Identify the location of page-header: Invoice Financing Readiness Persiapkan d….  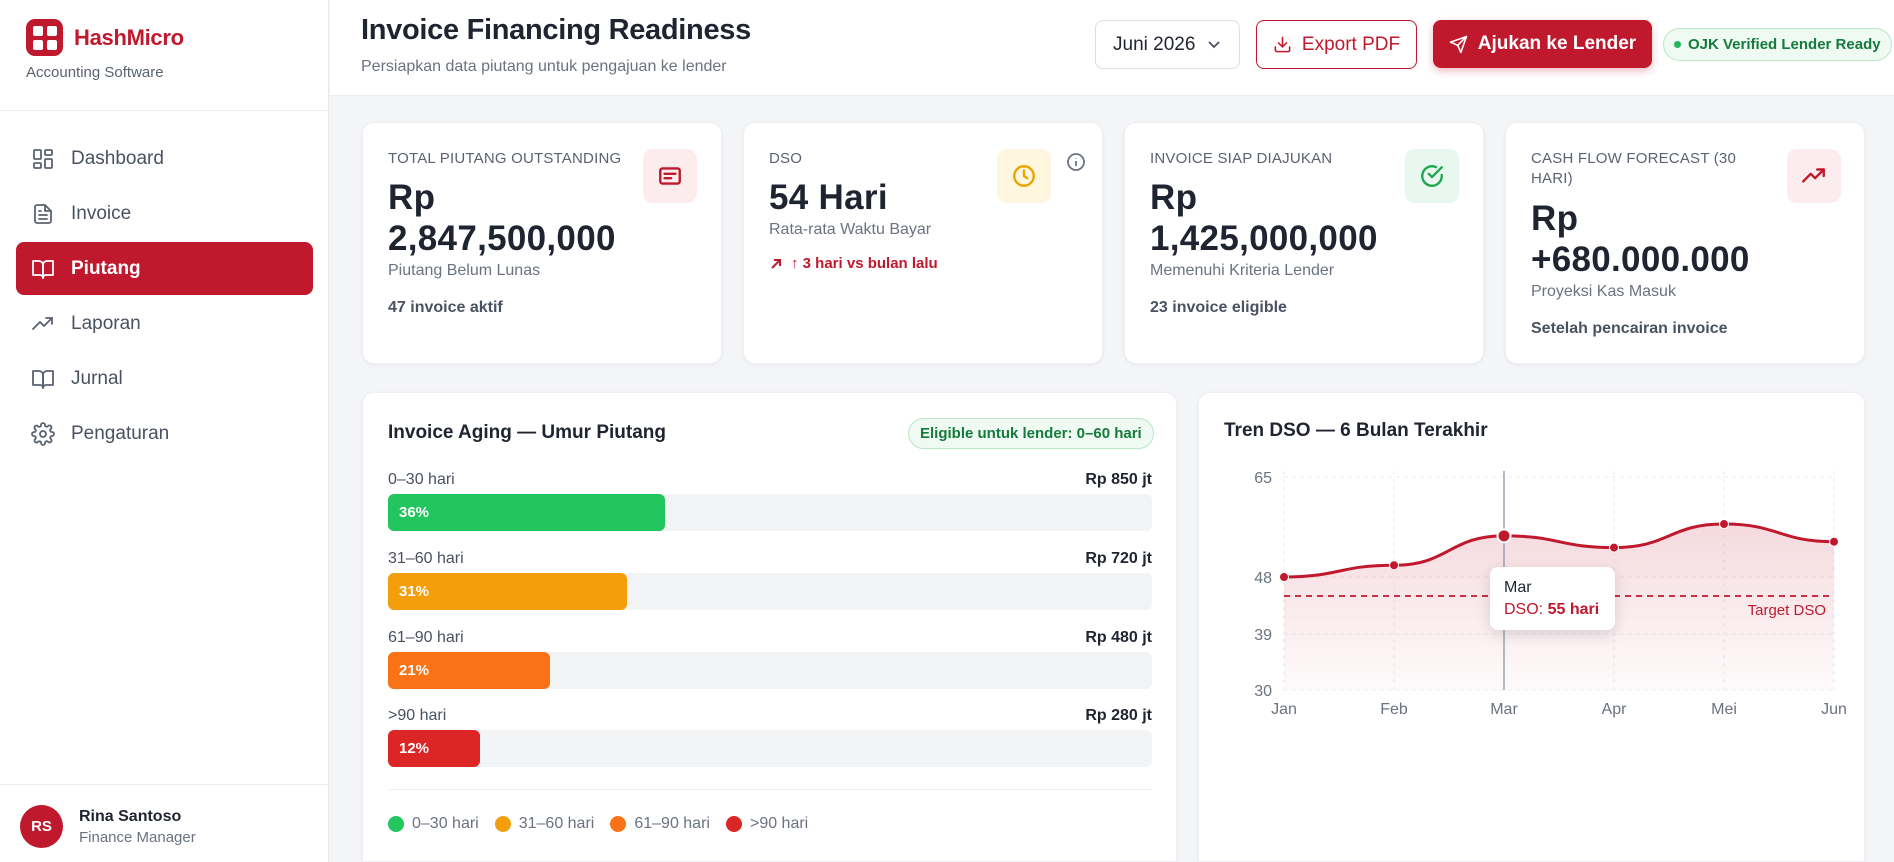
(1112, 48).